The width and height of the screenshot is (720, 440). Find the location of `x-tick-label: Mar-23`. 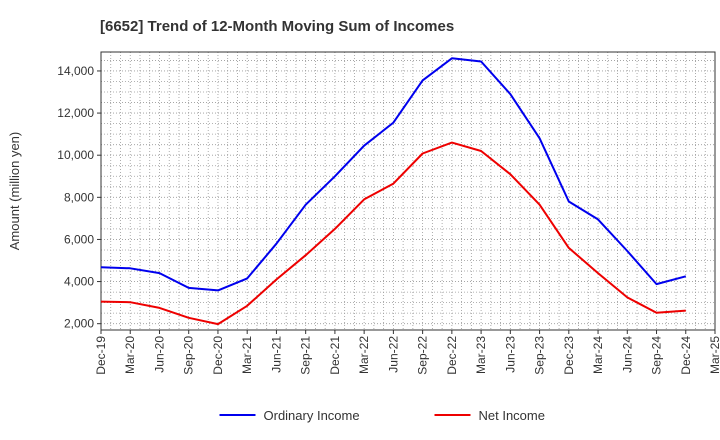

x-tick-label: Mar-23 is located at coordinates (481, 355).